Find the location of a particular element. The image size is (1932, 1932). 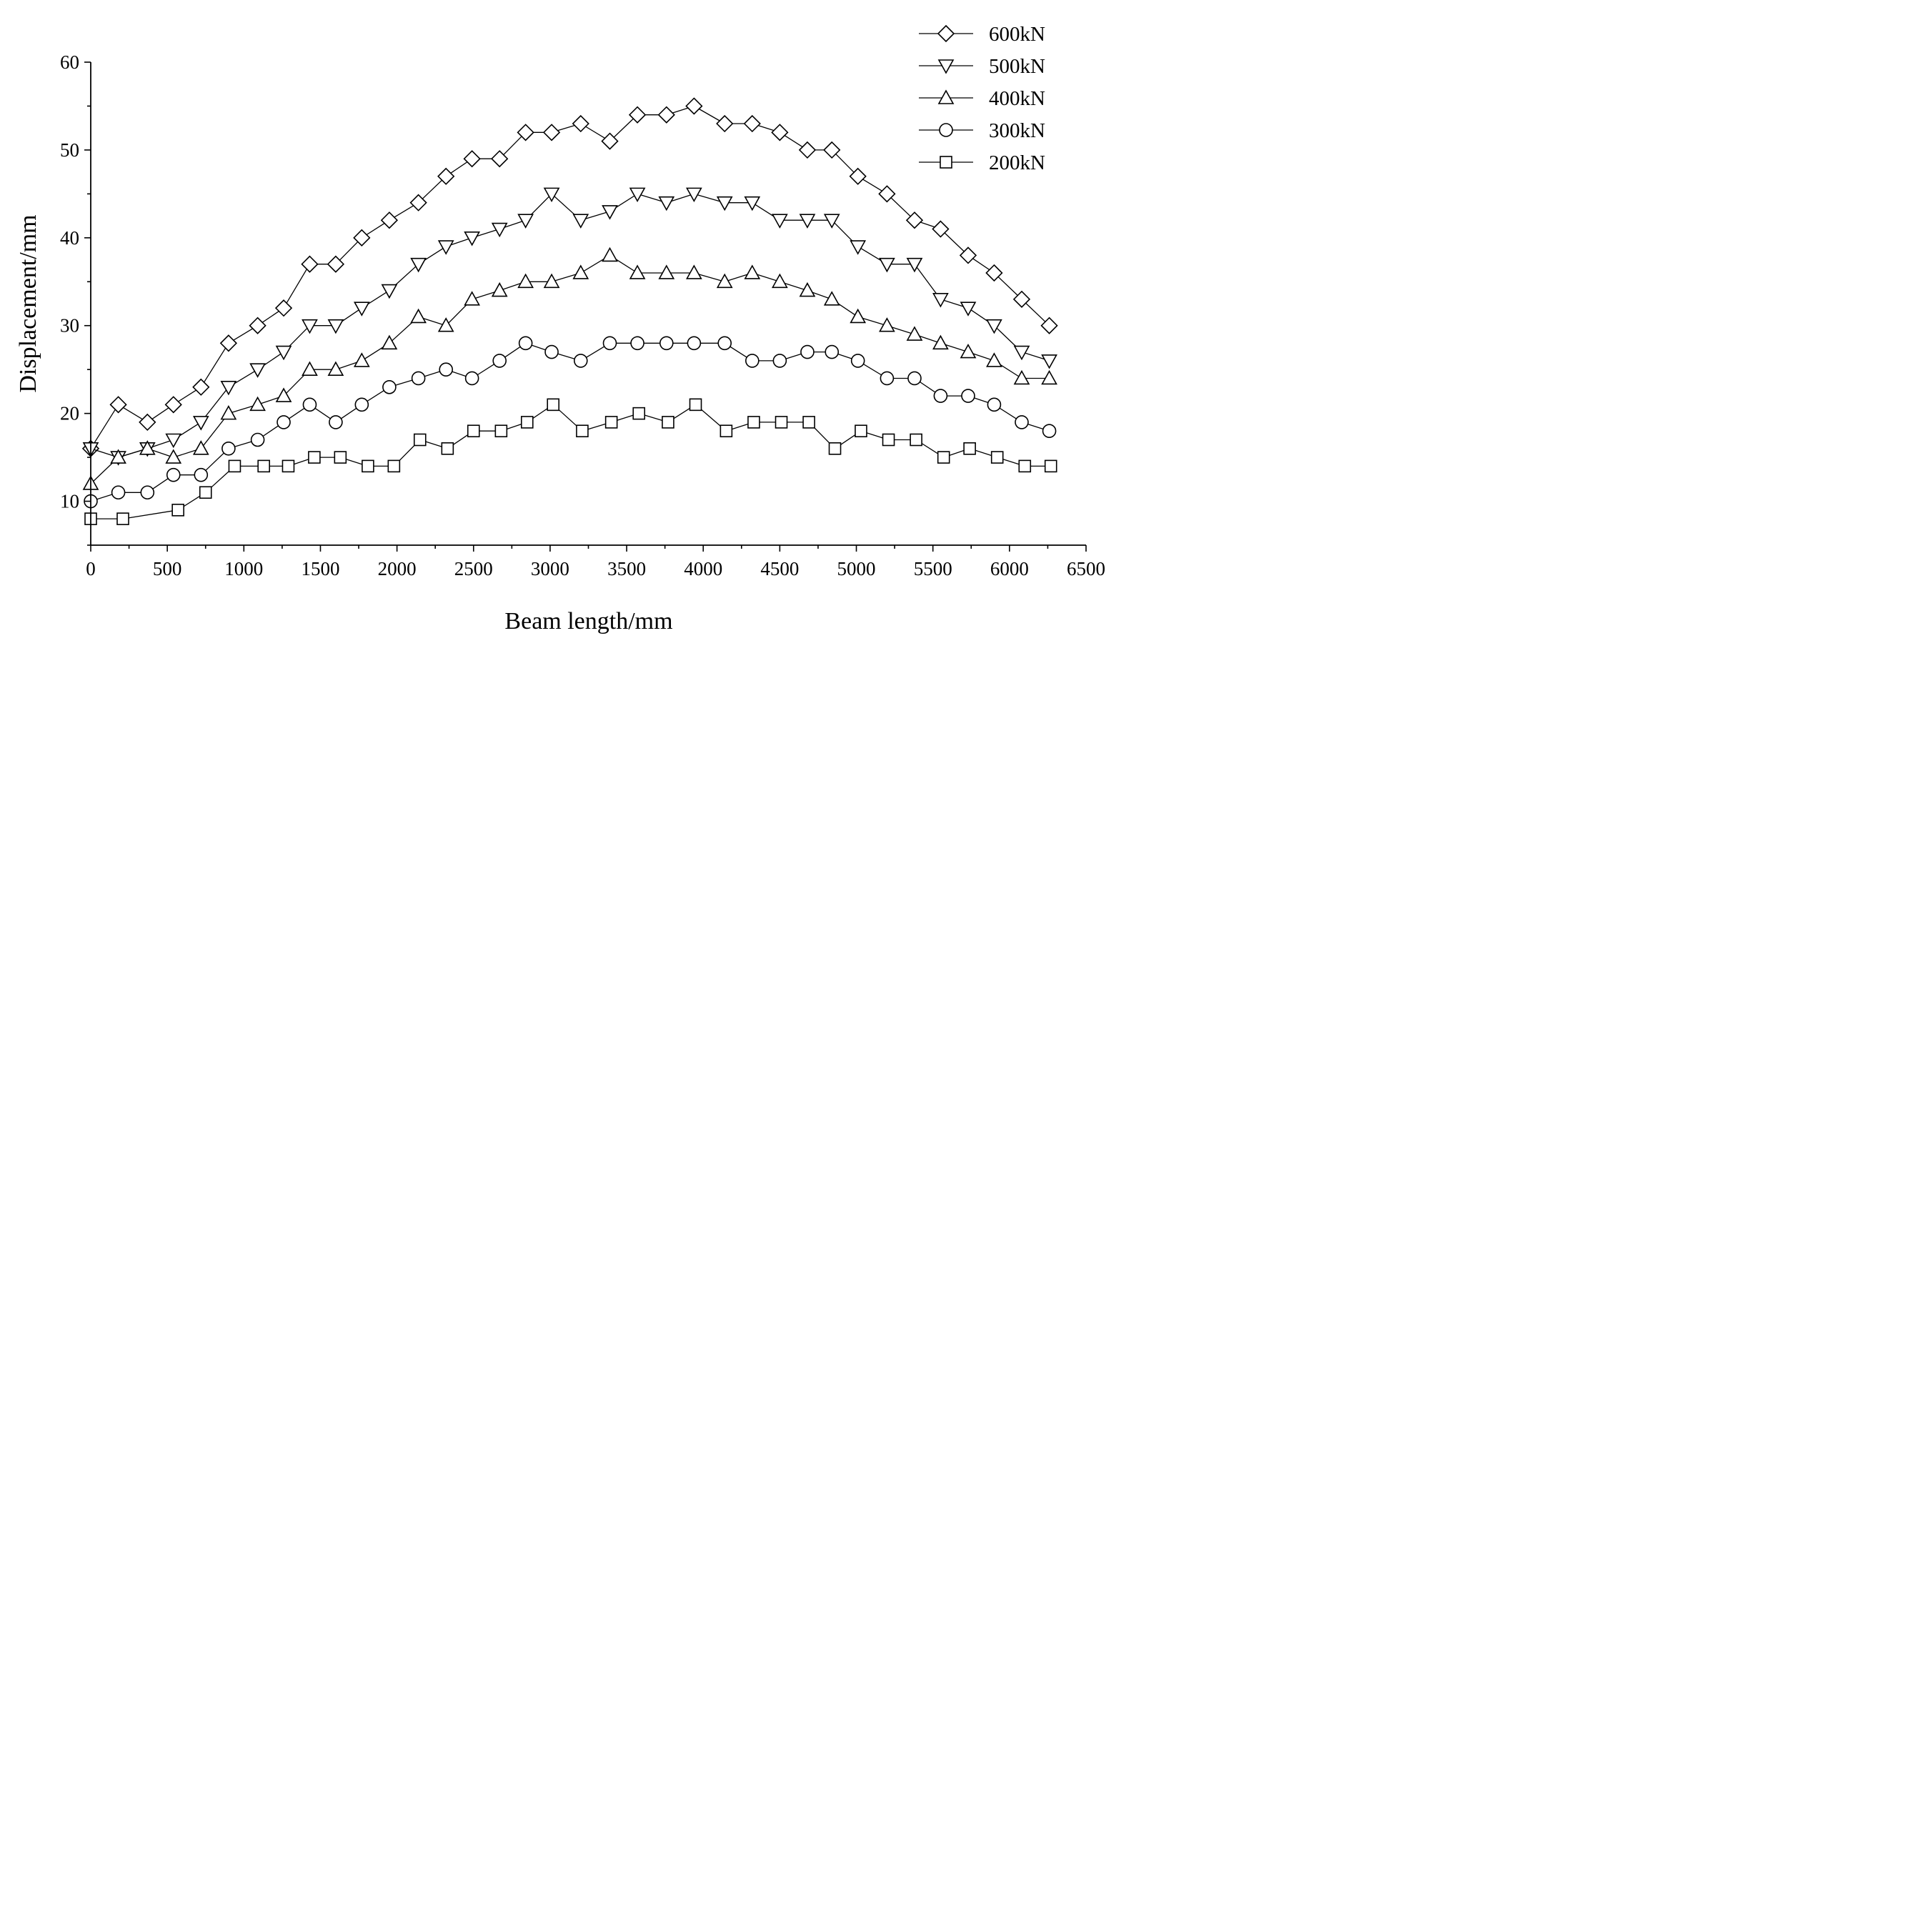

legend: 600kN 500kN 400kN 300kN 200kN is located at coordinates (982, 98).